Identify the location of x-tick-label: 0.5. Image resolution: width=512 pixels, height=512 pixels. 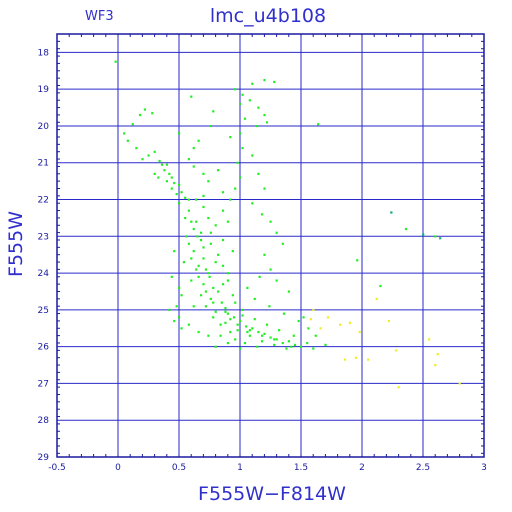
(179, 468).